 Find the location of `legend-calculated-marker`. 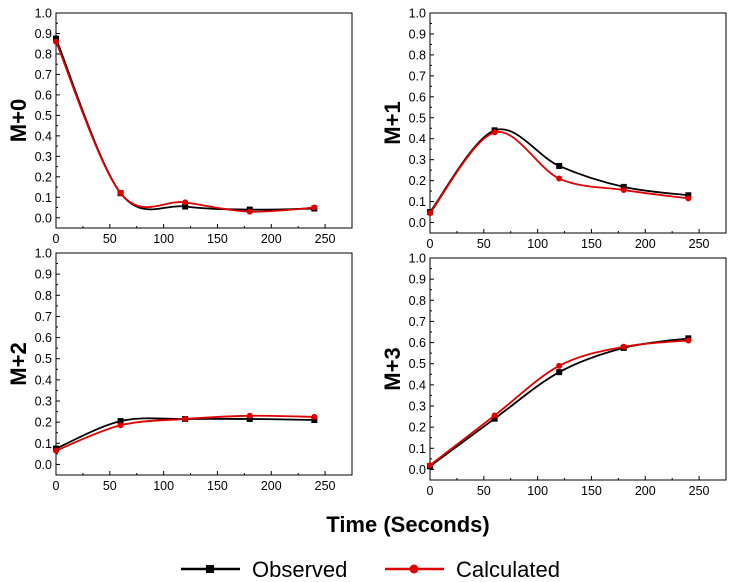

legend-calculated-marker is located at coordinates (414, 569).